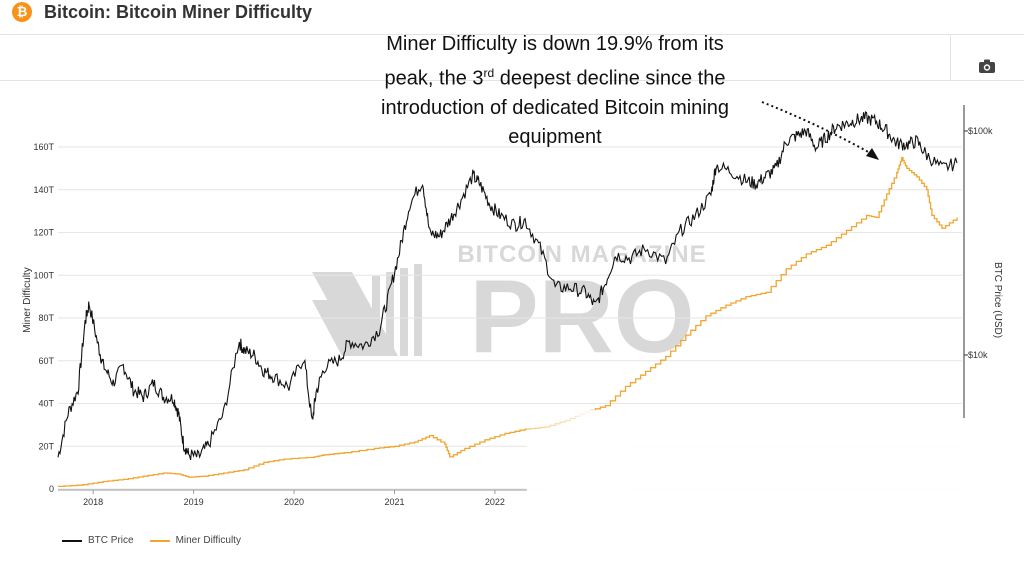 This screenshot has width=1024, height=578. I want to click on x-tick-label: 2022, so click(495, 502).